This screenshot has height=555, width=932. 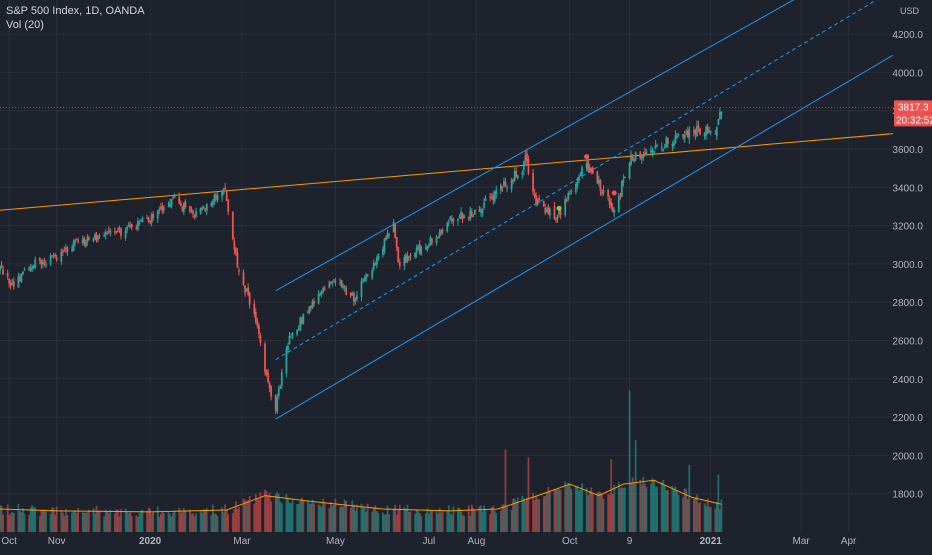 What do you see at coordinates (75, 11) in the screenshot?
I see `symbol-title: S&P 500 Index, 1D, OANDA` at bounding box center [75, 11].